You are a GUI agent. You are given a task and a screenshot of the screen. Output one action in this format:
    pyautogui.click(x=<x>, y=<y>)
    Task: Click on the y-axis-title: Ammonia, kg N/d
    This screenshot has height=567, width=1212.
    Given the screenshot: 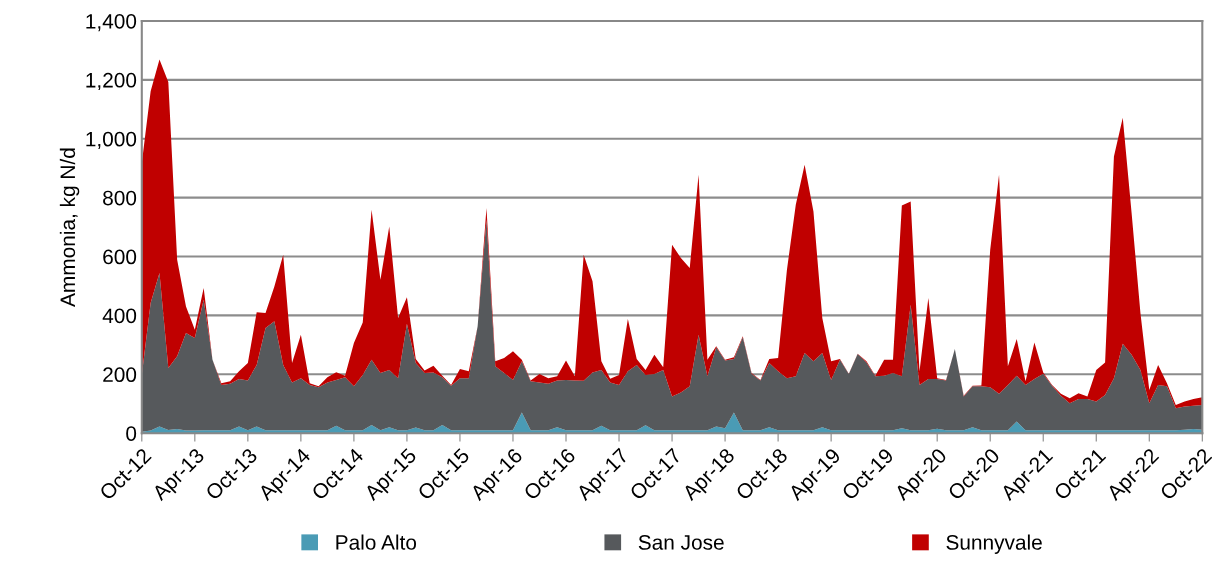 What is the action you would take?
    pyautogui.click(x=69, y=227)
    